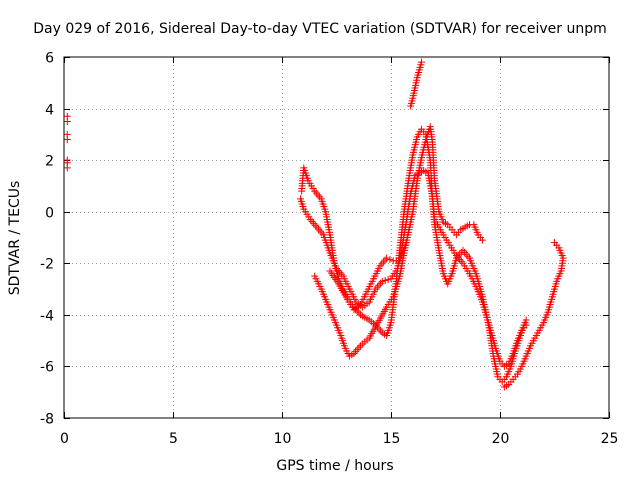 This screenshot has width=640, height=480. Describe the element at coordinates (49, 111) in the screenshot. I see `y-tick-label: 4` at that location.